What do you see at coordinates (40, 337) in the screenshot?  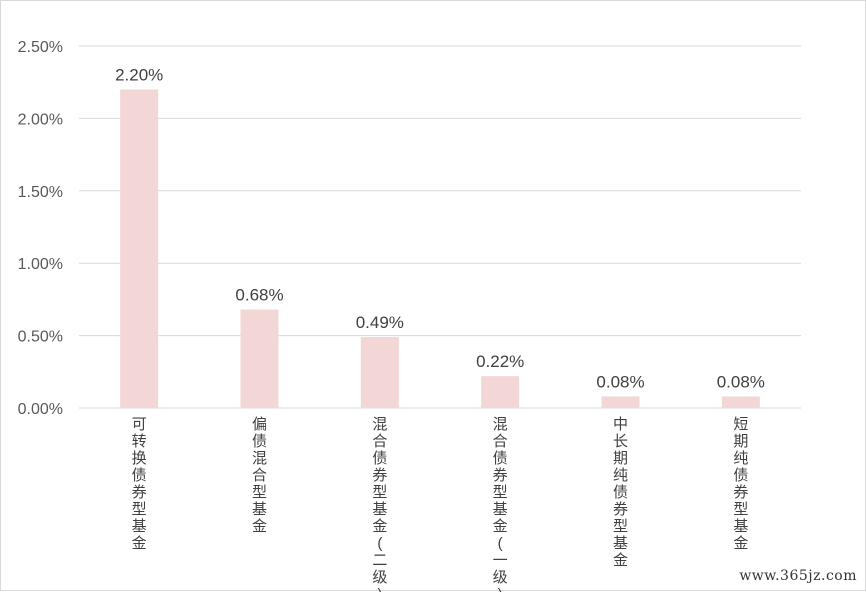 I see `y-tick-label: 0.50%` at bounding box center [40, 337].